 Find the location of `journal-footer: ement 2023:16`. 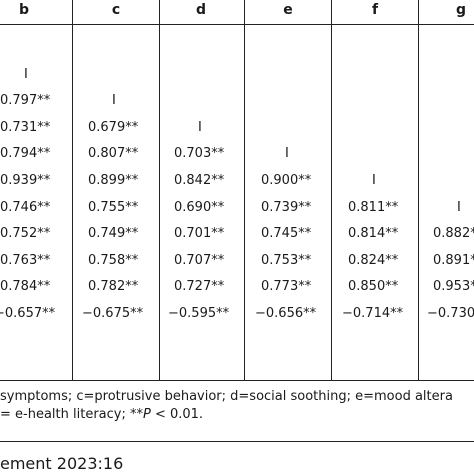

journal-footer: ement 2023:16 is located at coordinates (62, 463).